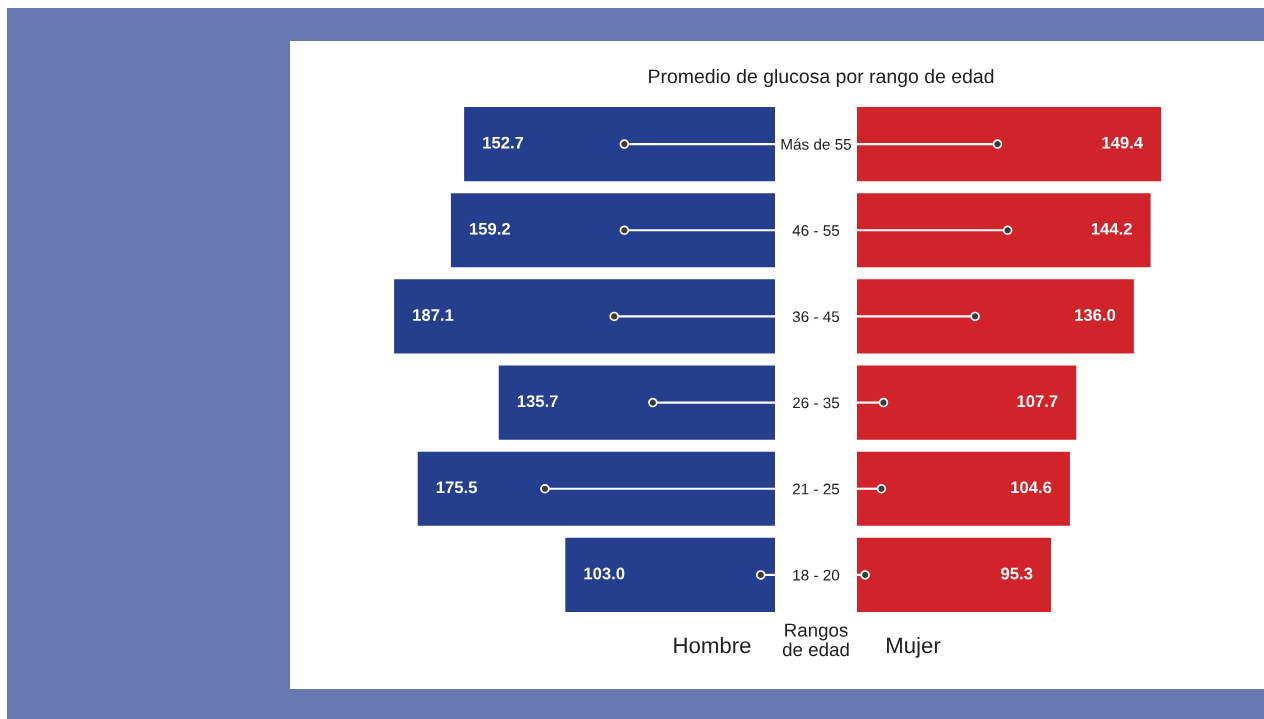  I want to click on data-label: 135.7, so click(537, 401).